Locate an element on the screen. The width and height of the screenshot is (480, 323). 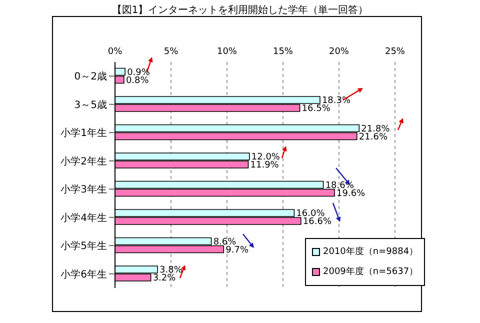
chart-title: 【図1】インターネットを利用開始した学年（単一回答） is located at coordinates (240, 10).